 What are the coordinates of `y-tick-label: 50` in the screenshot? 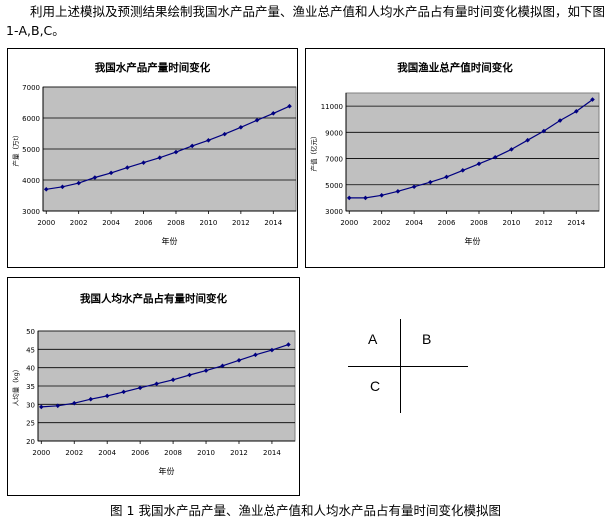 It's located at (30, 332).